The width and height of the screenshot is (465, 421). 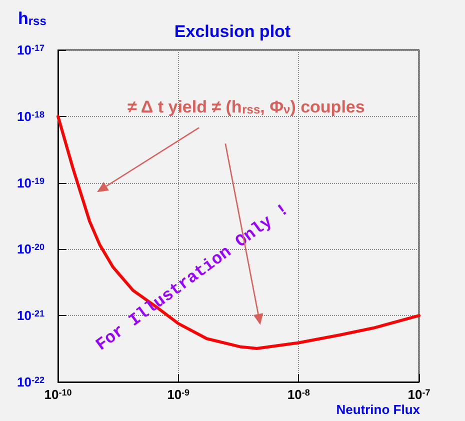 I want to click on chart-title: Exclusion plot, so click(x=232, y=31).